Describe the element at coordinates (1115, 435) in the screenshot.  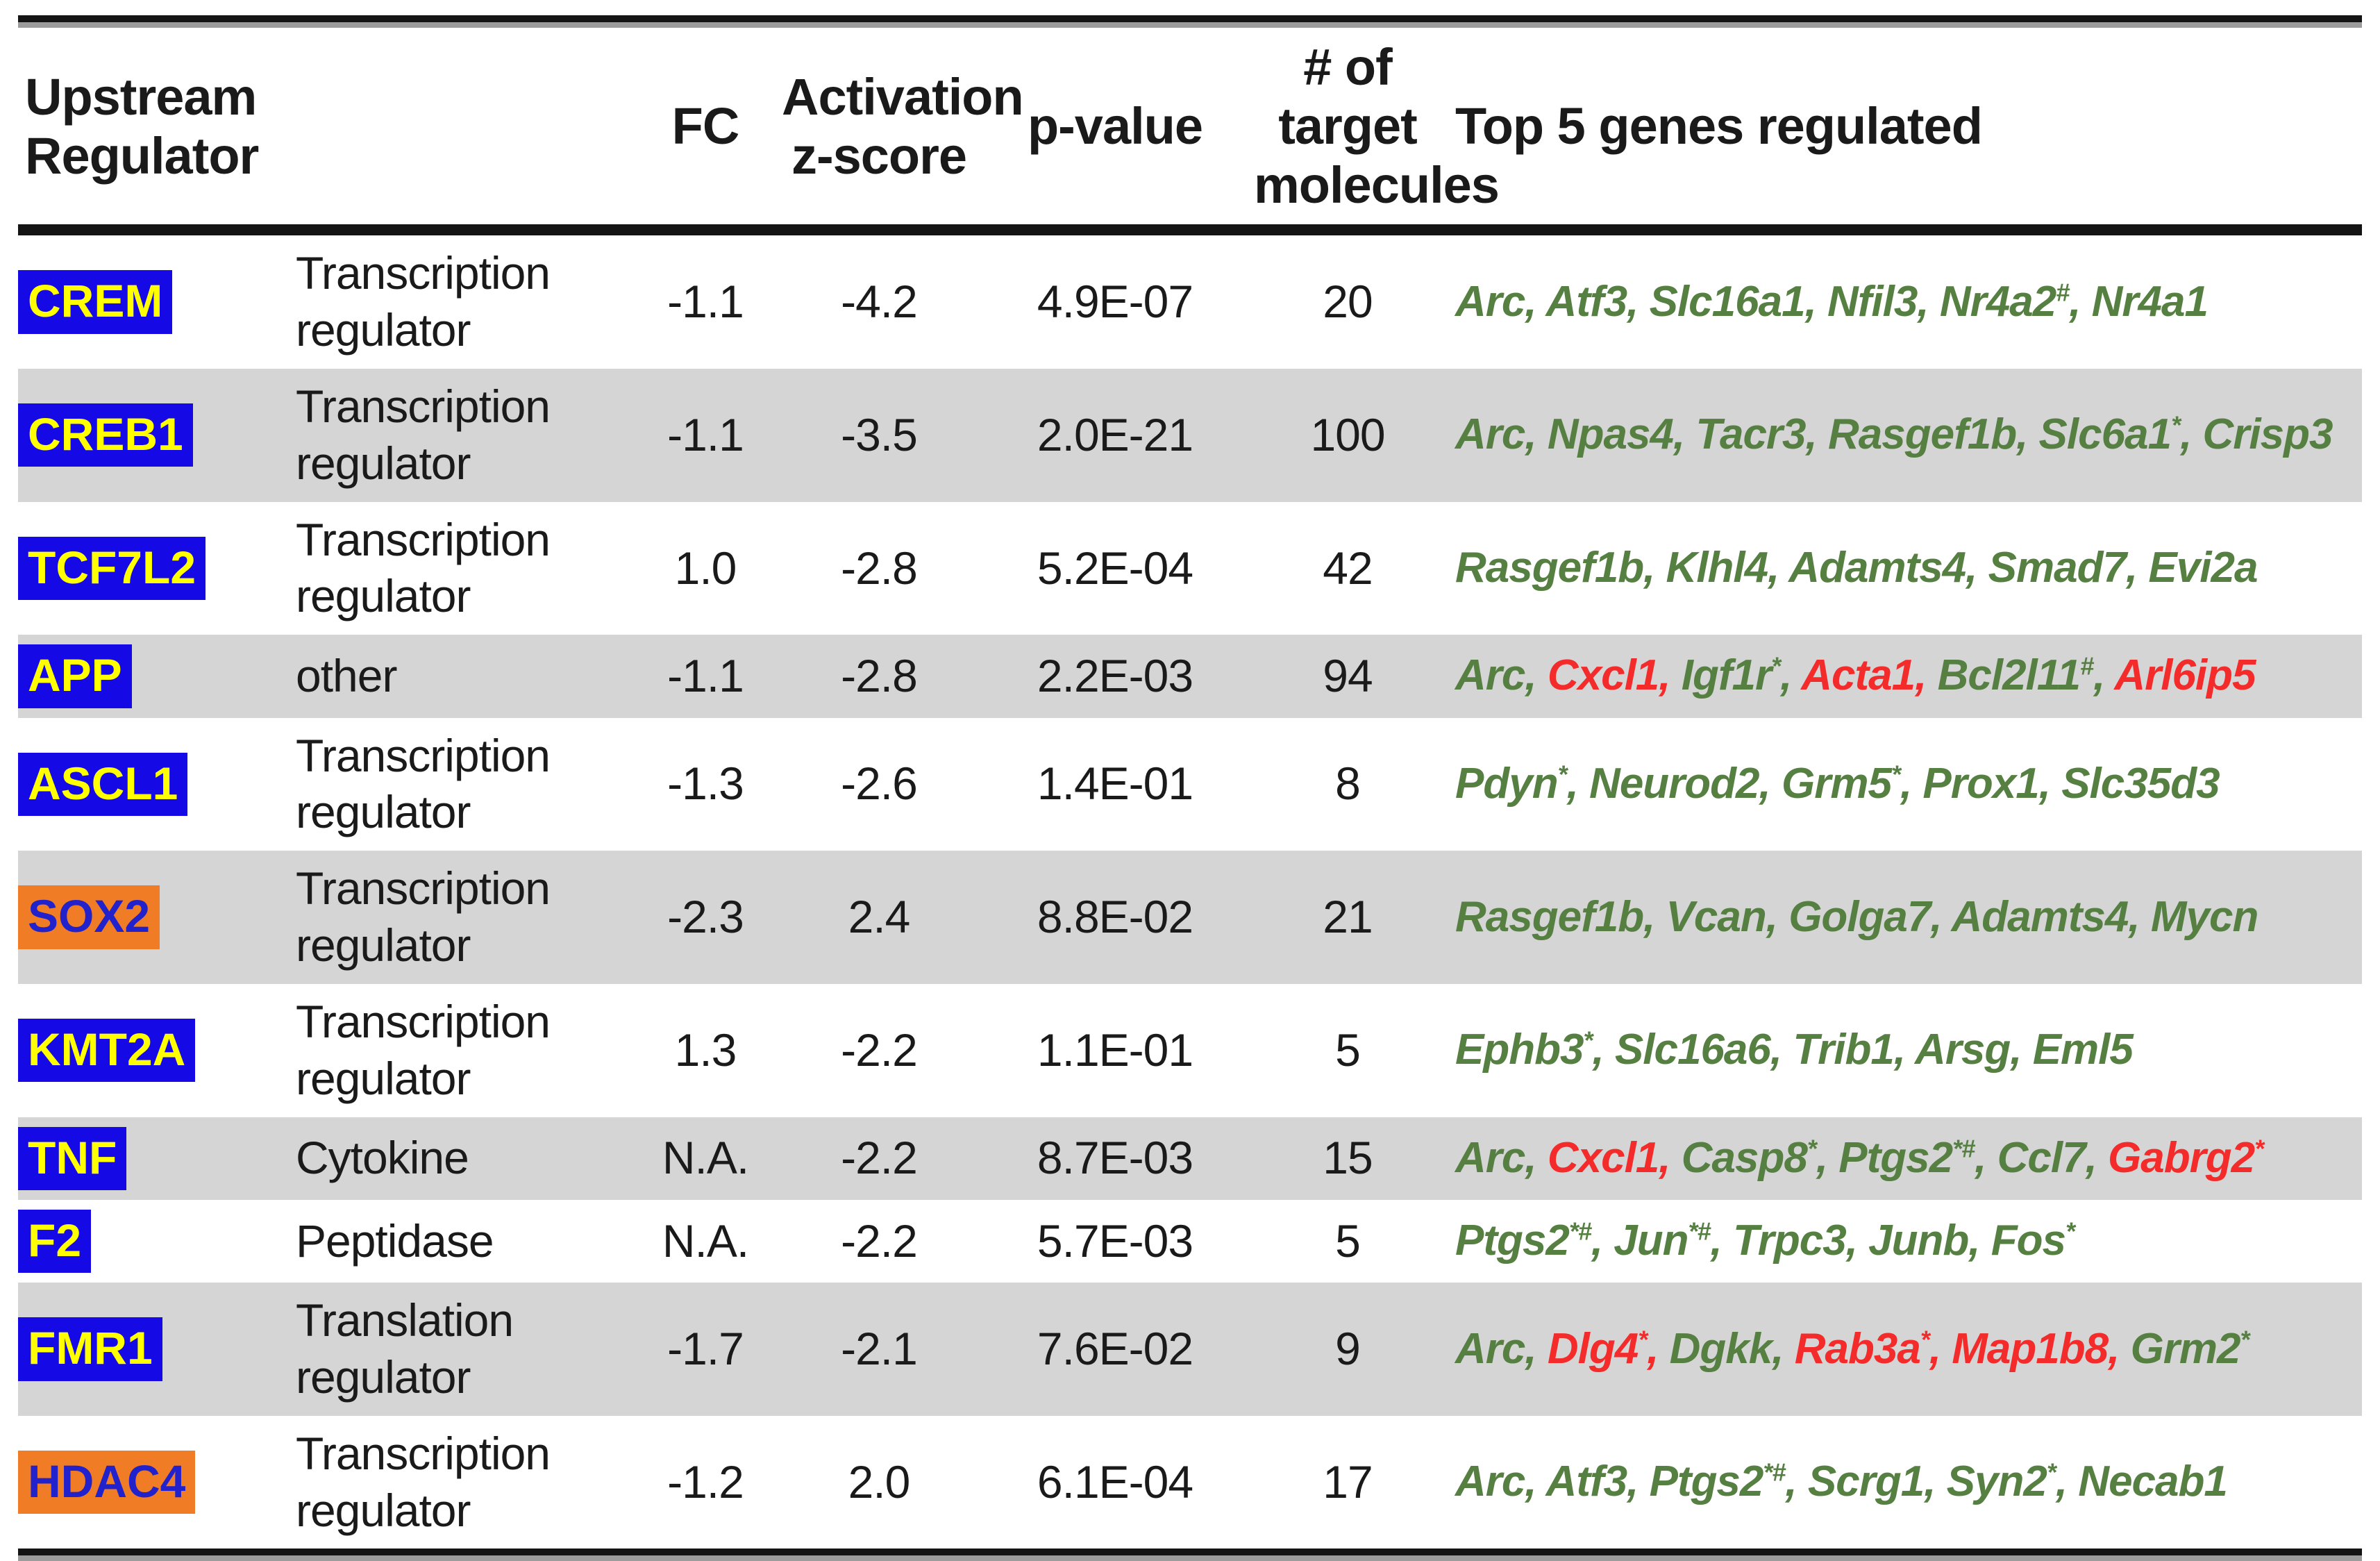
I see `p-value-cell: 2.0E-21` at that location.